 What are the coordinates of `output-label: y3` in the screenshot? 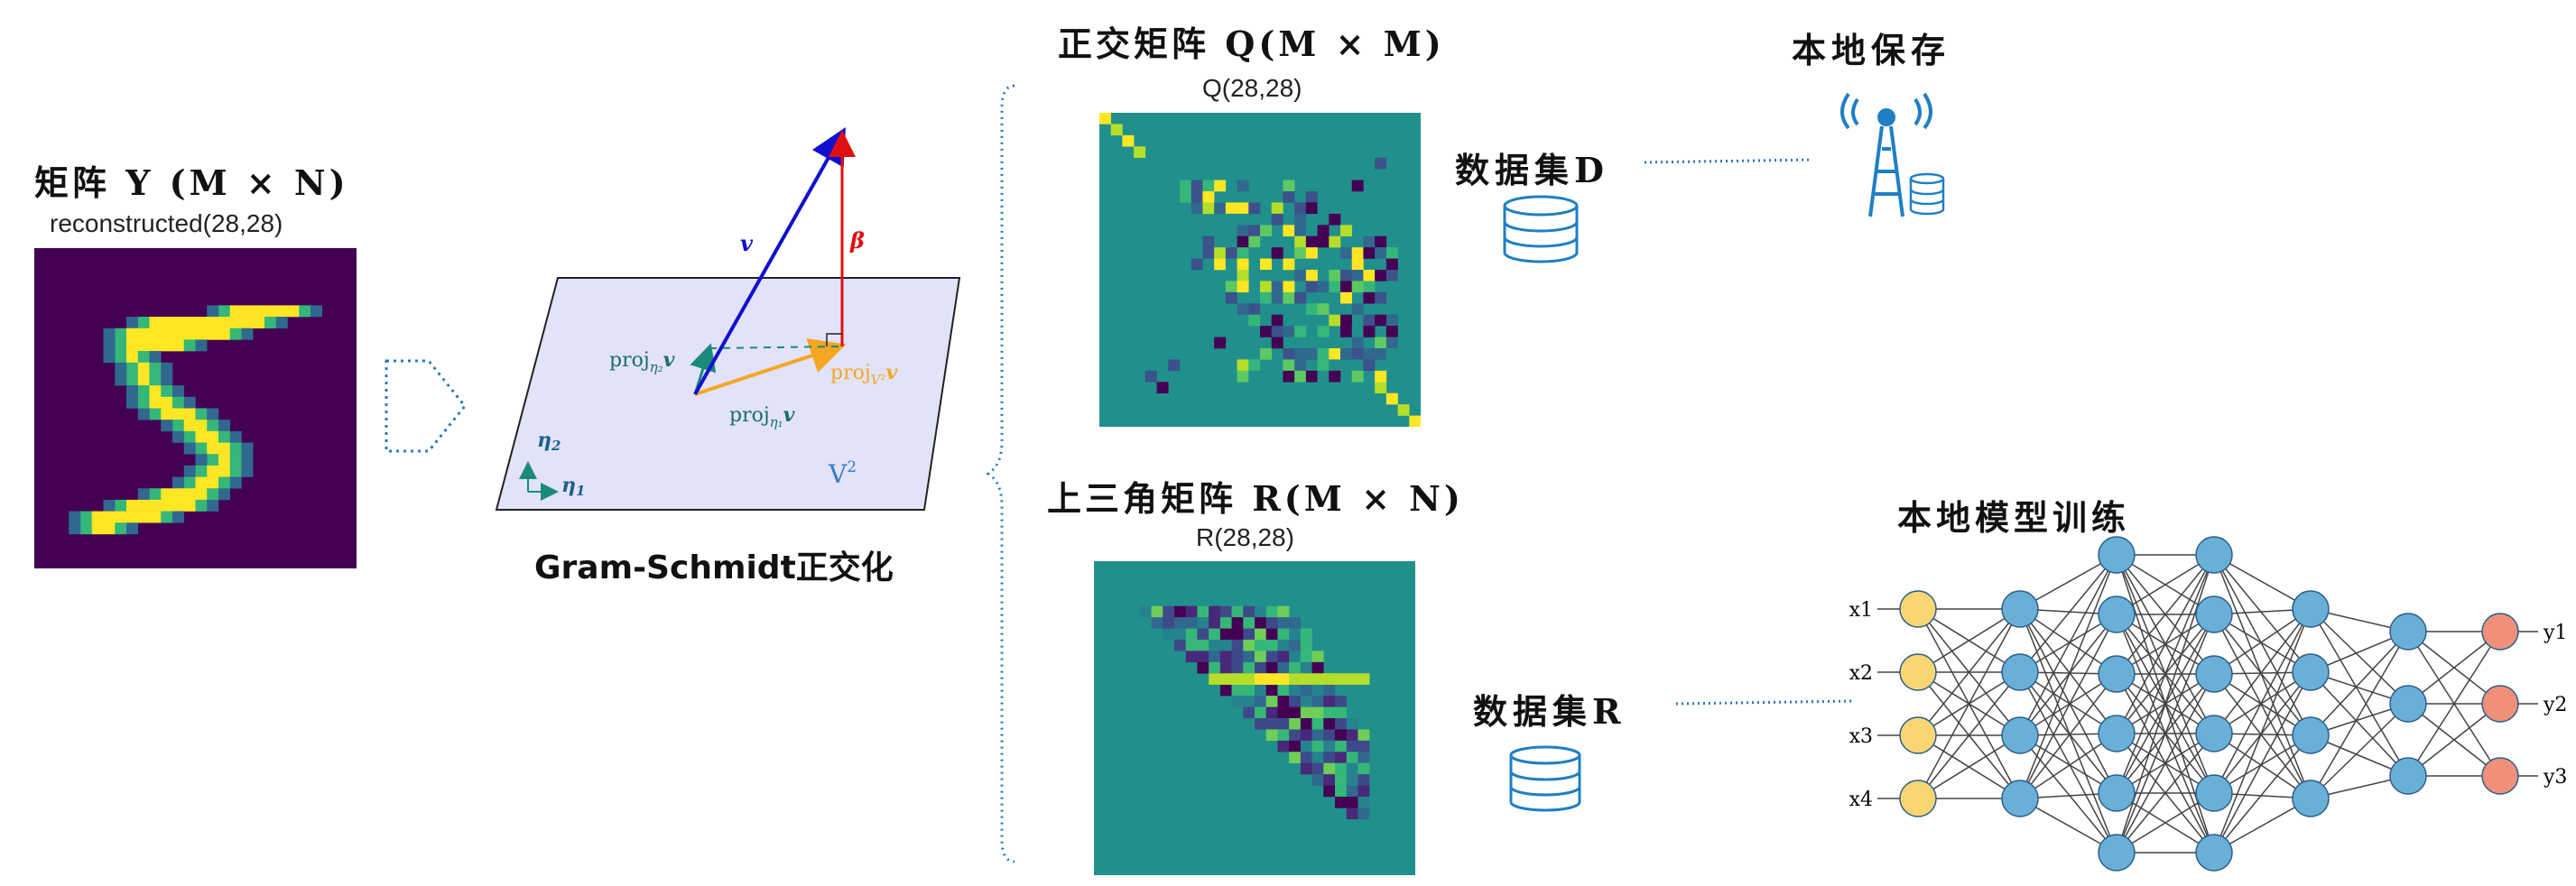 It's located at (2555, 777).